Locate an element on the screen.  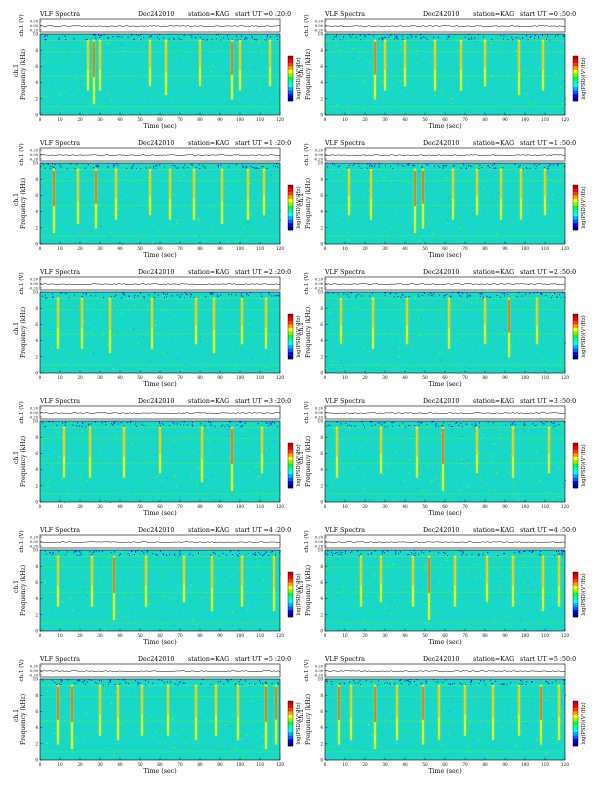
panel-start-time: start UT =2 :20:0 is located at coordinates (263, 272).